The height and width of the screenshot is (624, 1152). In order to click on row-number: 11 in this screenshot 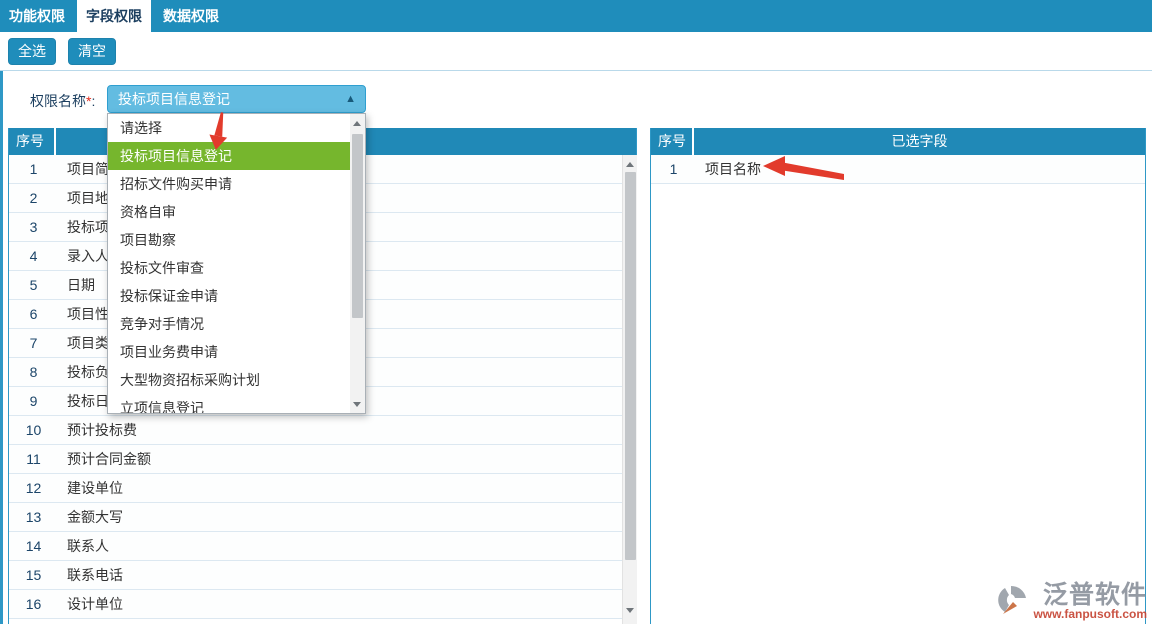, I will do `click(33, 459)`.